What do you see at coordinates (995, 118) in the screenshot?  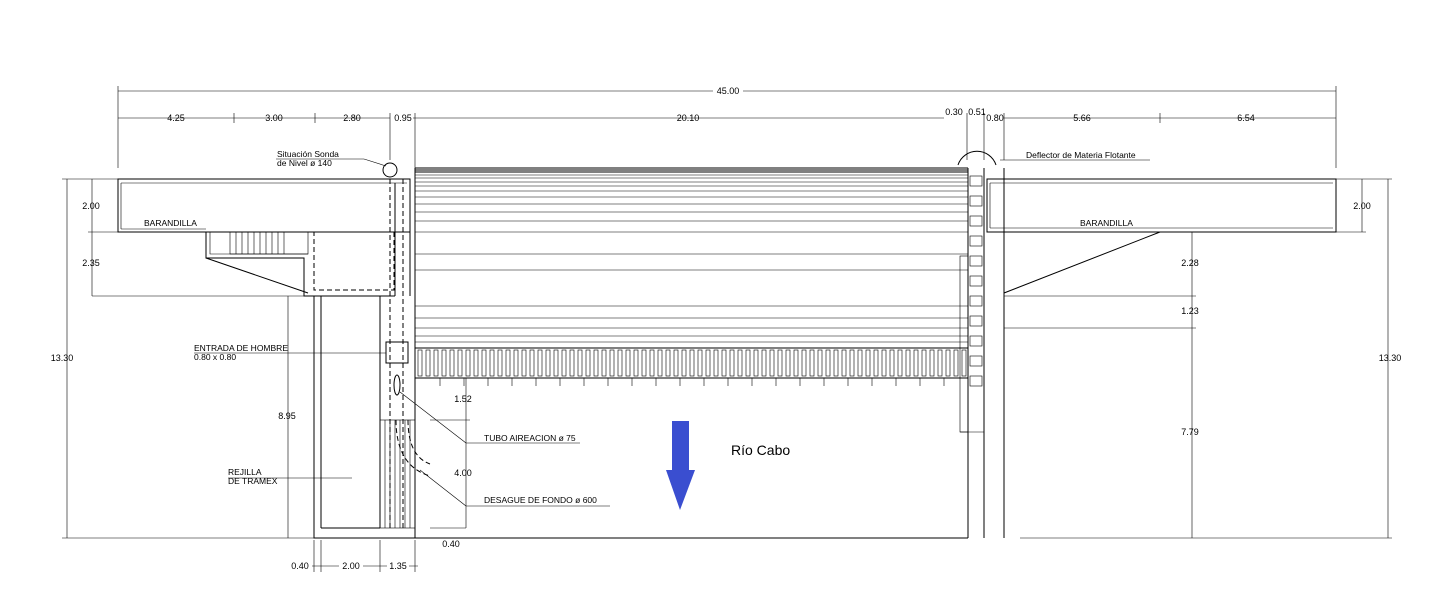 I see `dim-top-8: 0.80` at bounding box center [995, 118].